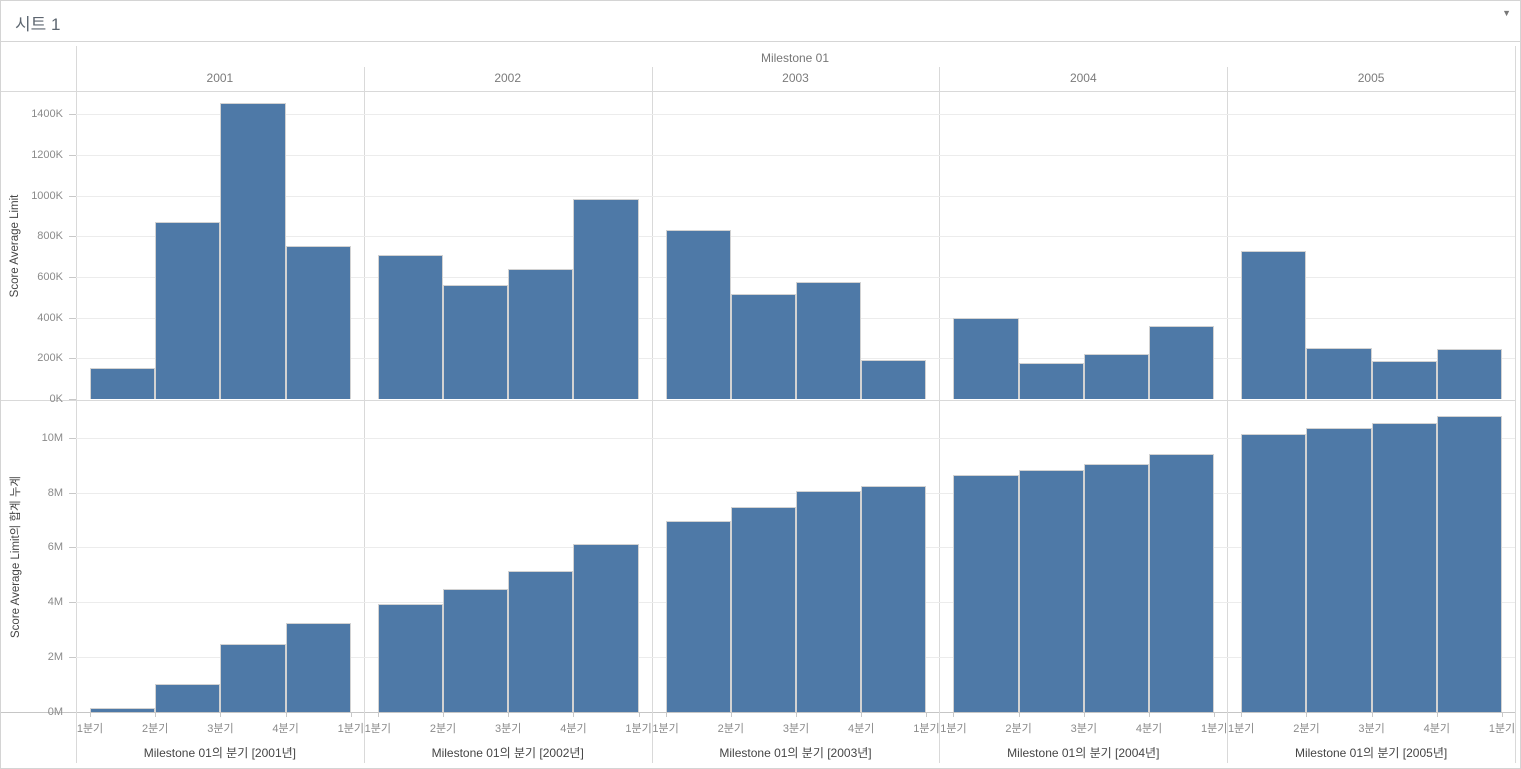 This screenshot has width=1521, height=769. I want to click on sheet-title-bar: 시트 1 ▼, so click(760, 21).